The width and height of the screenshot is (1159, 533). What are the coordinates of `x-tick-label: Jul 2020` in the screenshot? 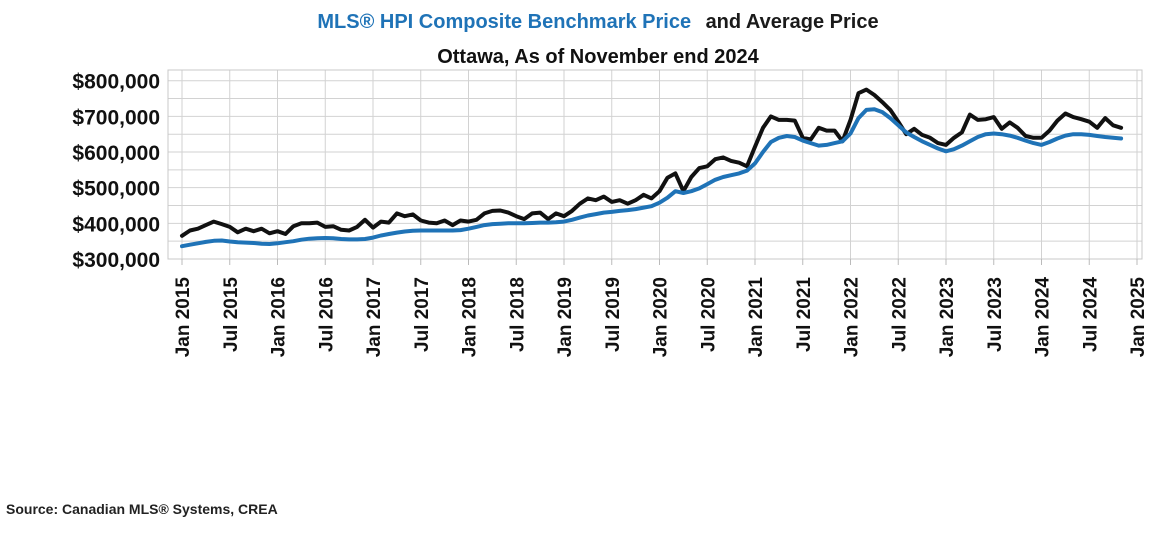 It's located at (708, 314).